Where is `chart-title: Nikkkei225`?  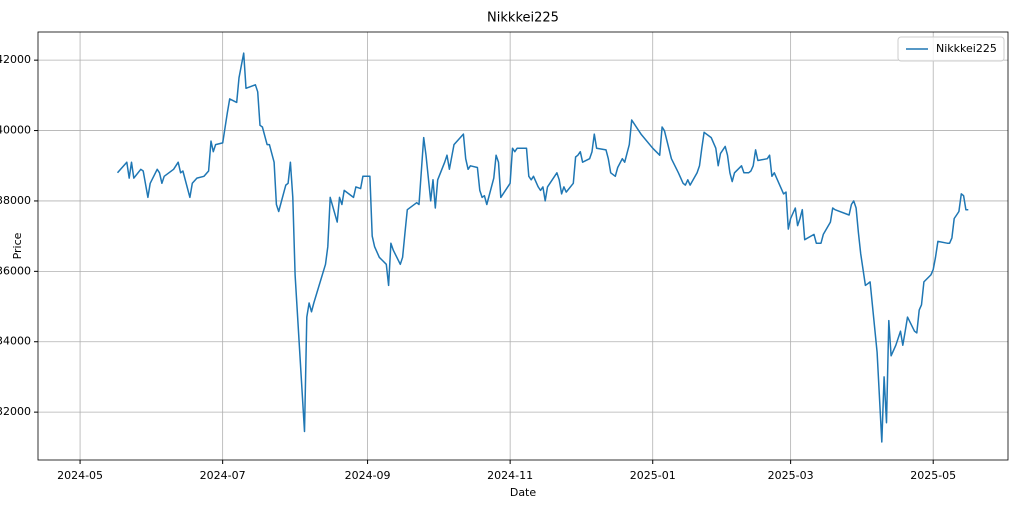
chart-title: Nikkkei225 is located at coordinates (523, 18).